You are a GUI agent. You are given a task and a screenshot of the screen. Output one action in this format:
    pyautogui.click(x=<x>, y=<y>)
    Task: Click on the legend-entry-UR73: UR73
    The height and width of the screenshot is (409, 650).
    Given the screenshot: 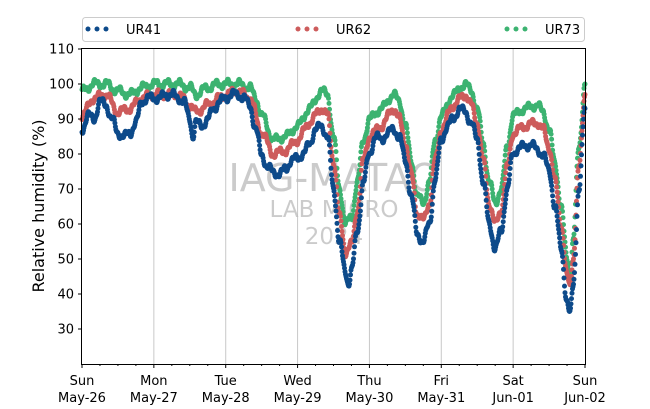 What is the action you would take?
    pyautogui.click(x=542, y=30)
    